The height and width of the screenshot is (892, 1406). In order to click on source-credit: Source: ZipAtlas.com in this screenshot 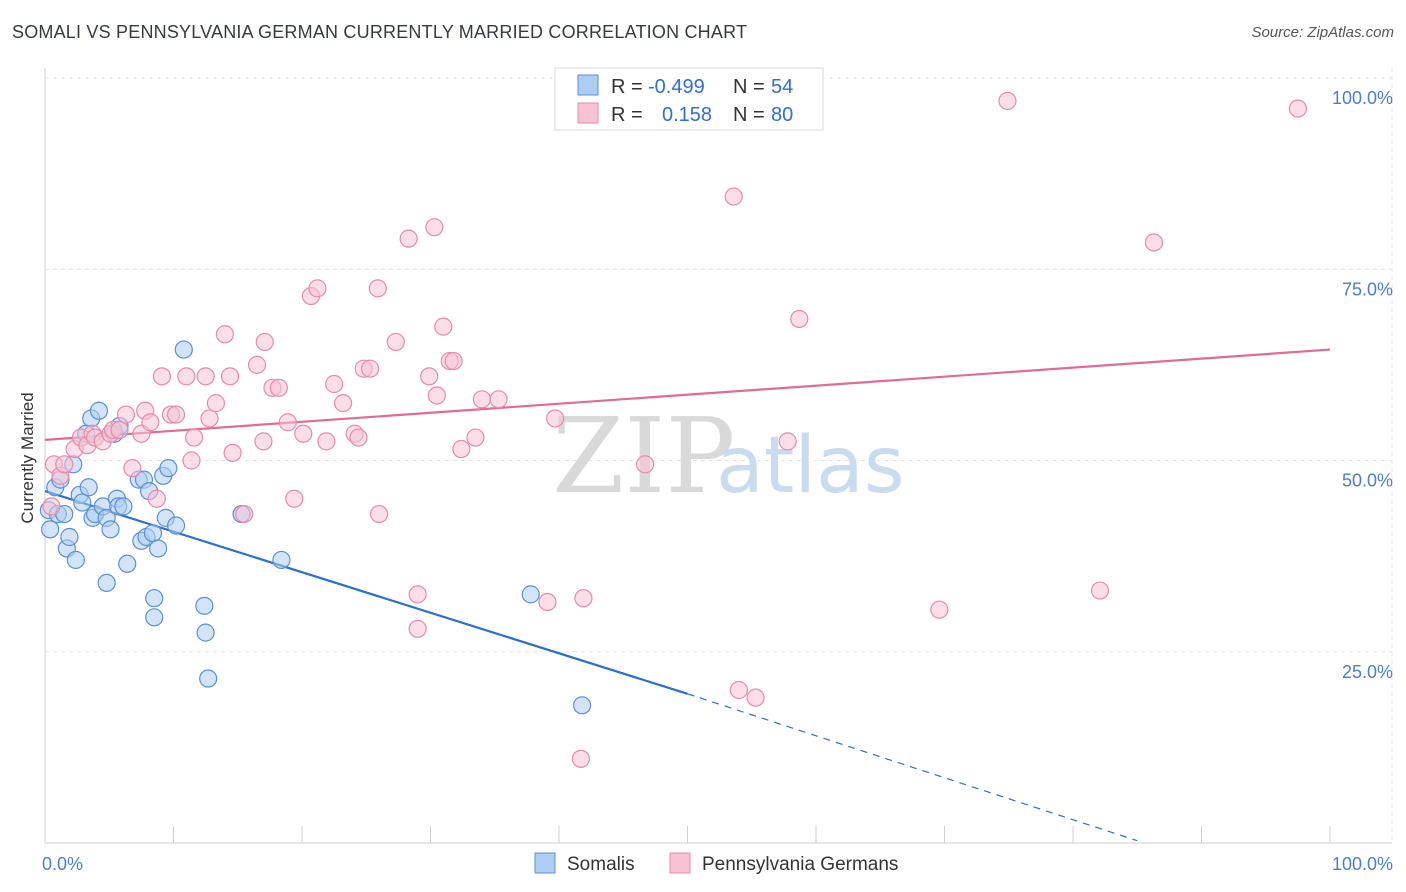, I will do `click(1322, 32)`.